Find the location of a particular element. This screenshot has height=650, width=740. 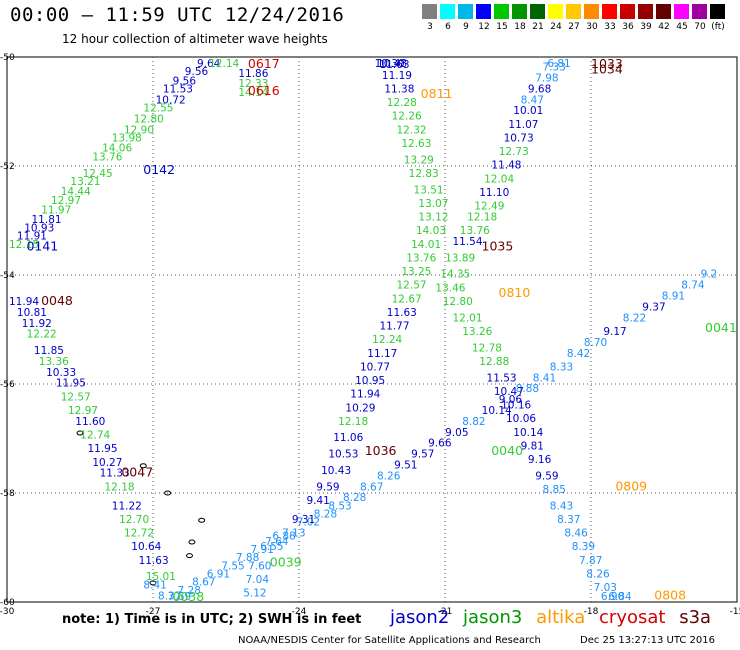

wave-height-label: 5.12 is located at coordinates (254, 594).